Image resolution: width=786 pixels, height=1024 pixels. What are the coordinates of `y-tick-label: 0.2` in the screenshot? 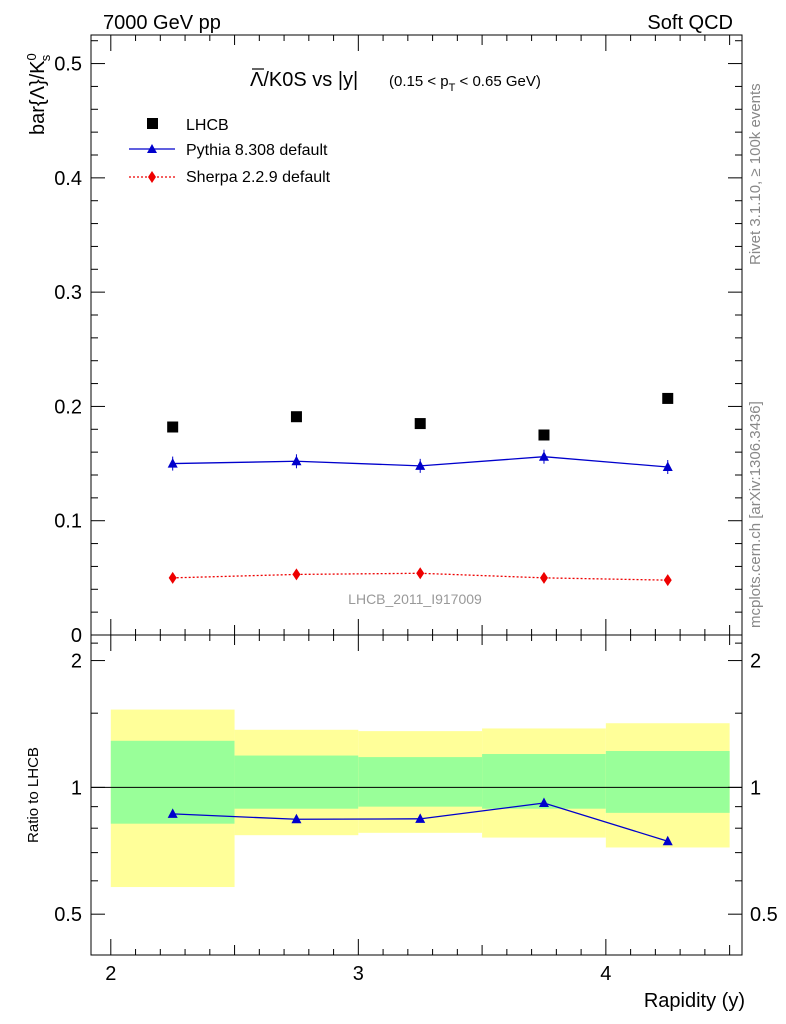 It's located at (68, 407).